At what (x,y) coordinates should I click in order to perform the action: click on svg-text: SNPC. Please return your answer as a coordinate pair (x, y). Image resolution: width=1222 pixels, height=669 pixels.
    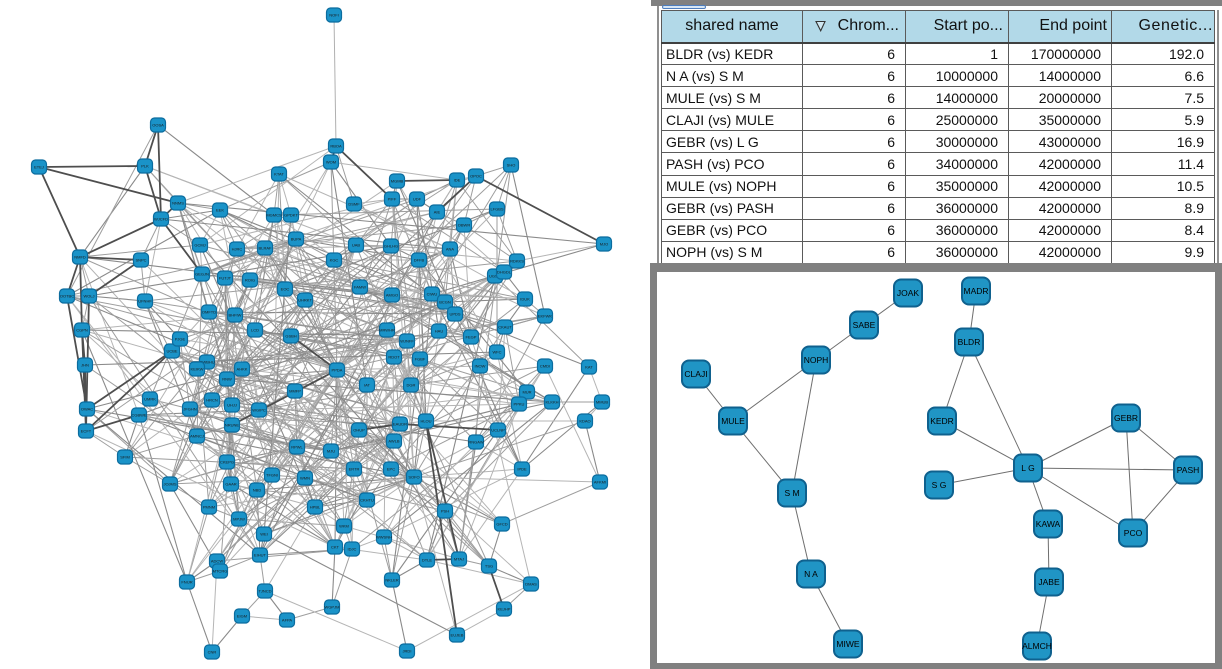
    Looking at the image, I should click on (140, 260).